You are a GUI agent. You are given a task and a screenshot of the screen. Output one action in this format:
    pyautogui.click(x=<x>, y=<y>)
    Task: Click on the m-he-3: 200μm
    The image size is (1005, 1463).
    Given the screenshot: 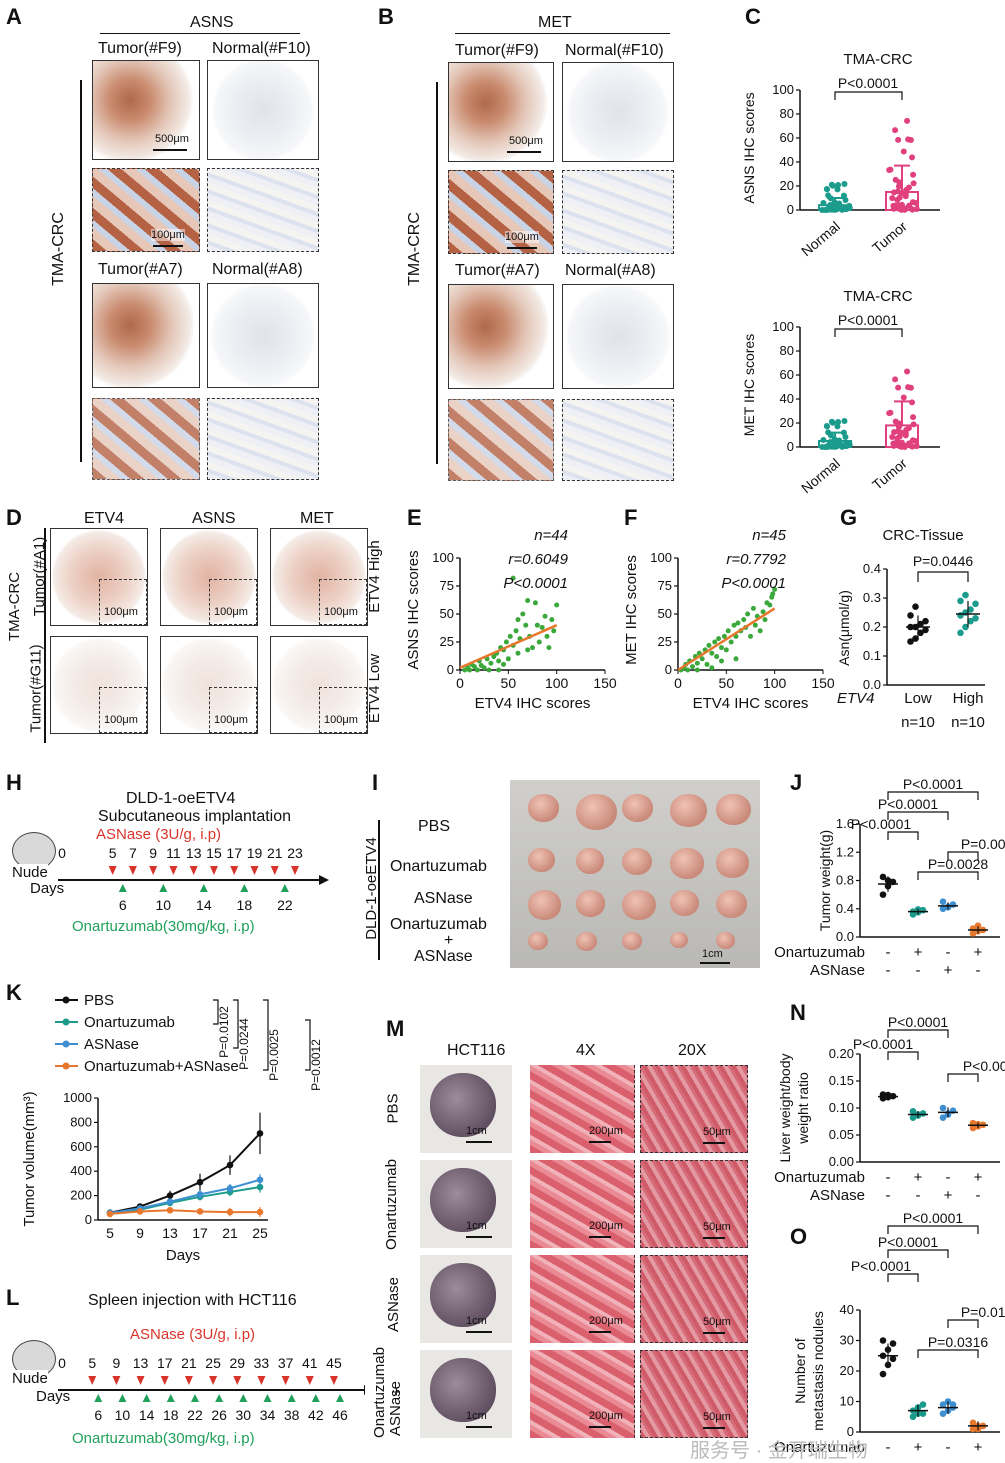 What is the action you would take?
    pyautogui.click(x=582, y=1394)
    